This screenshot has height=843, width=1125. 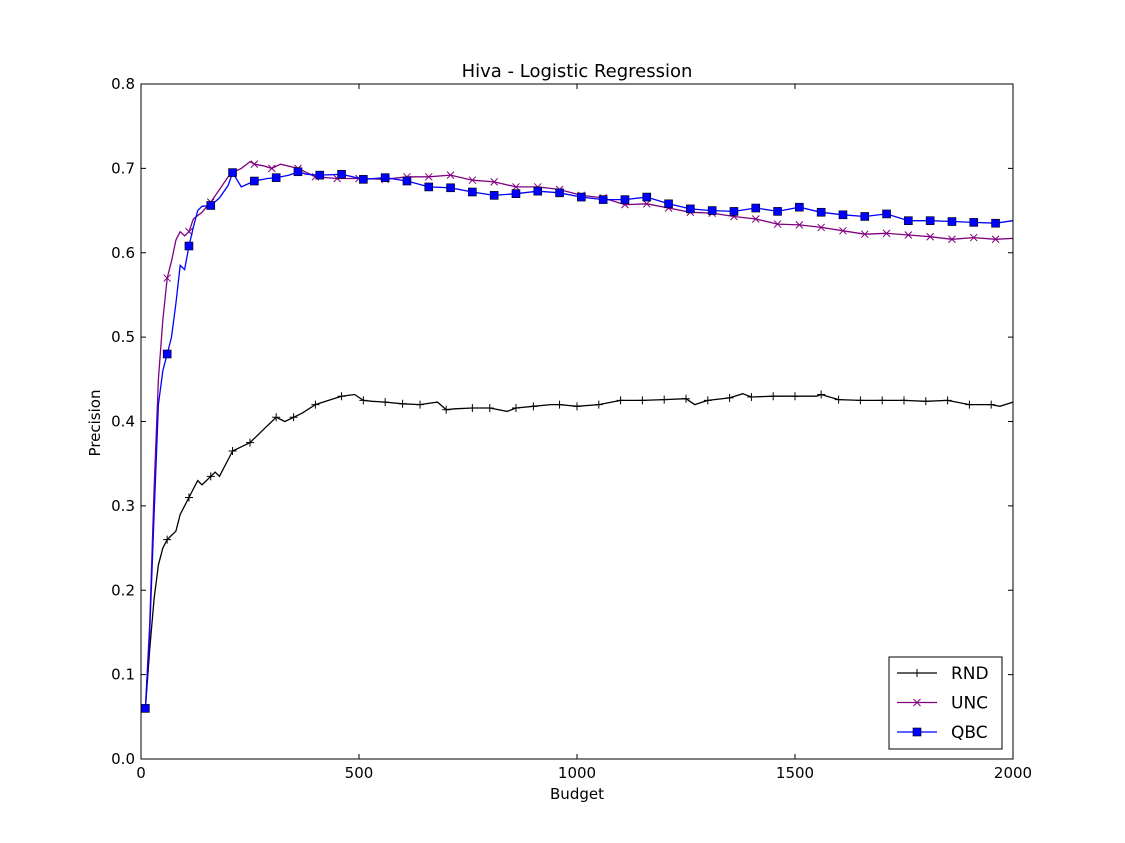 I want to click on legend-item-unc: UNC, so click(x=942, y=704).